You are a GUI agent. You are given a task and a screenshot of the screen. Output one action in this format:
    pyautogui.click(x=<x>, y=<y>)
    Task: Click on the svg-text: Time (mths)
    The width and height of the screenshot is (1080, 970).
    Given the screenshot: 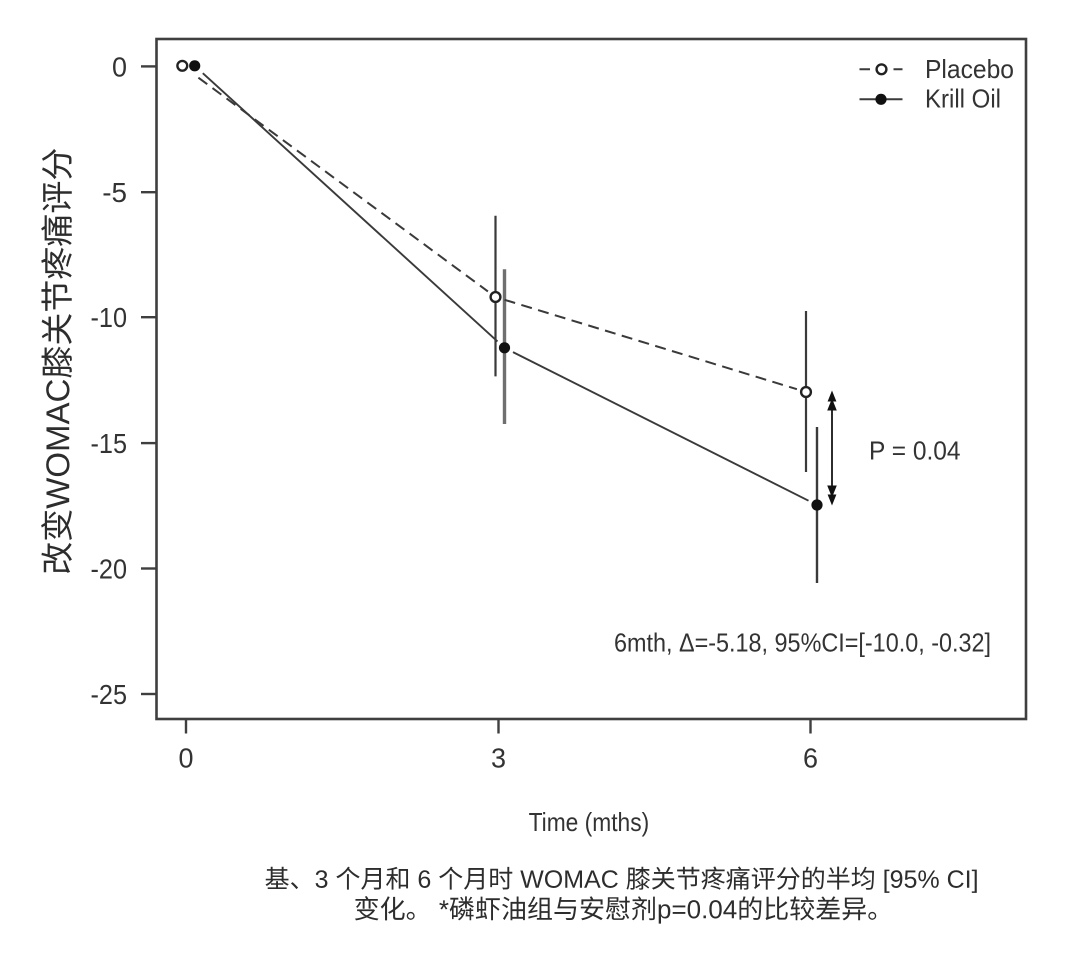 What is the action you would take?
    pyautogui.click(x=589, y=822)
    